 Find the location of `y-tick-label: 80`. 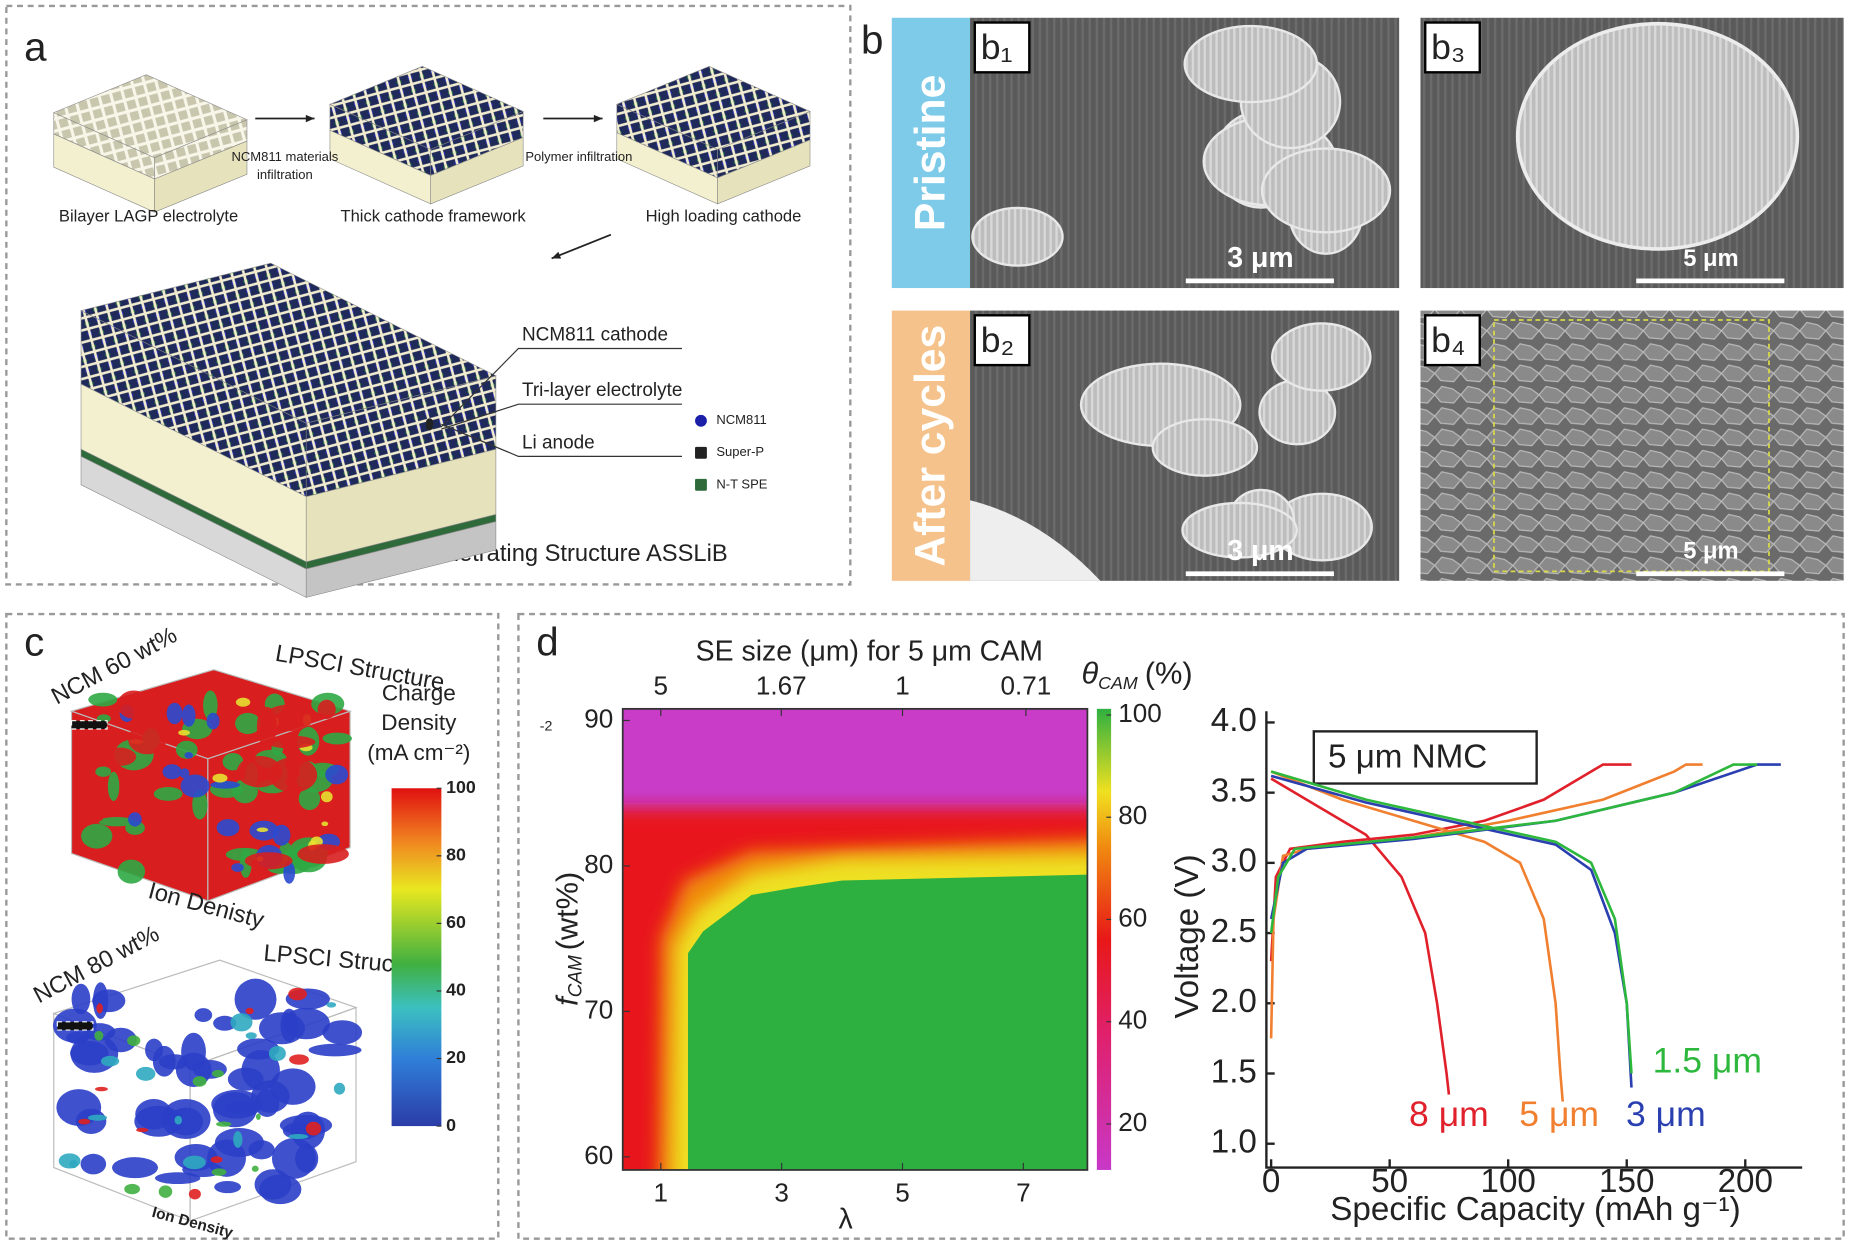

y-tick-label: 80 is located at coordinates (598, 864).